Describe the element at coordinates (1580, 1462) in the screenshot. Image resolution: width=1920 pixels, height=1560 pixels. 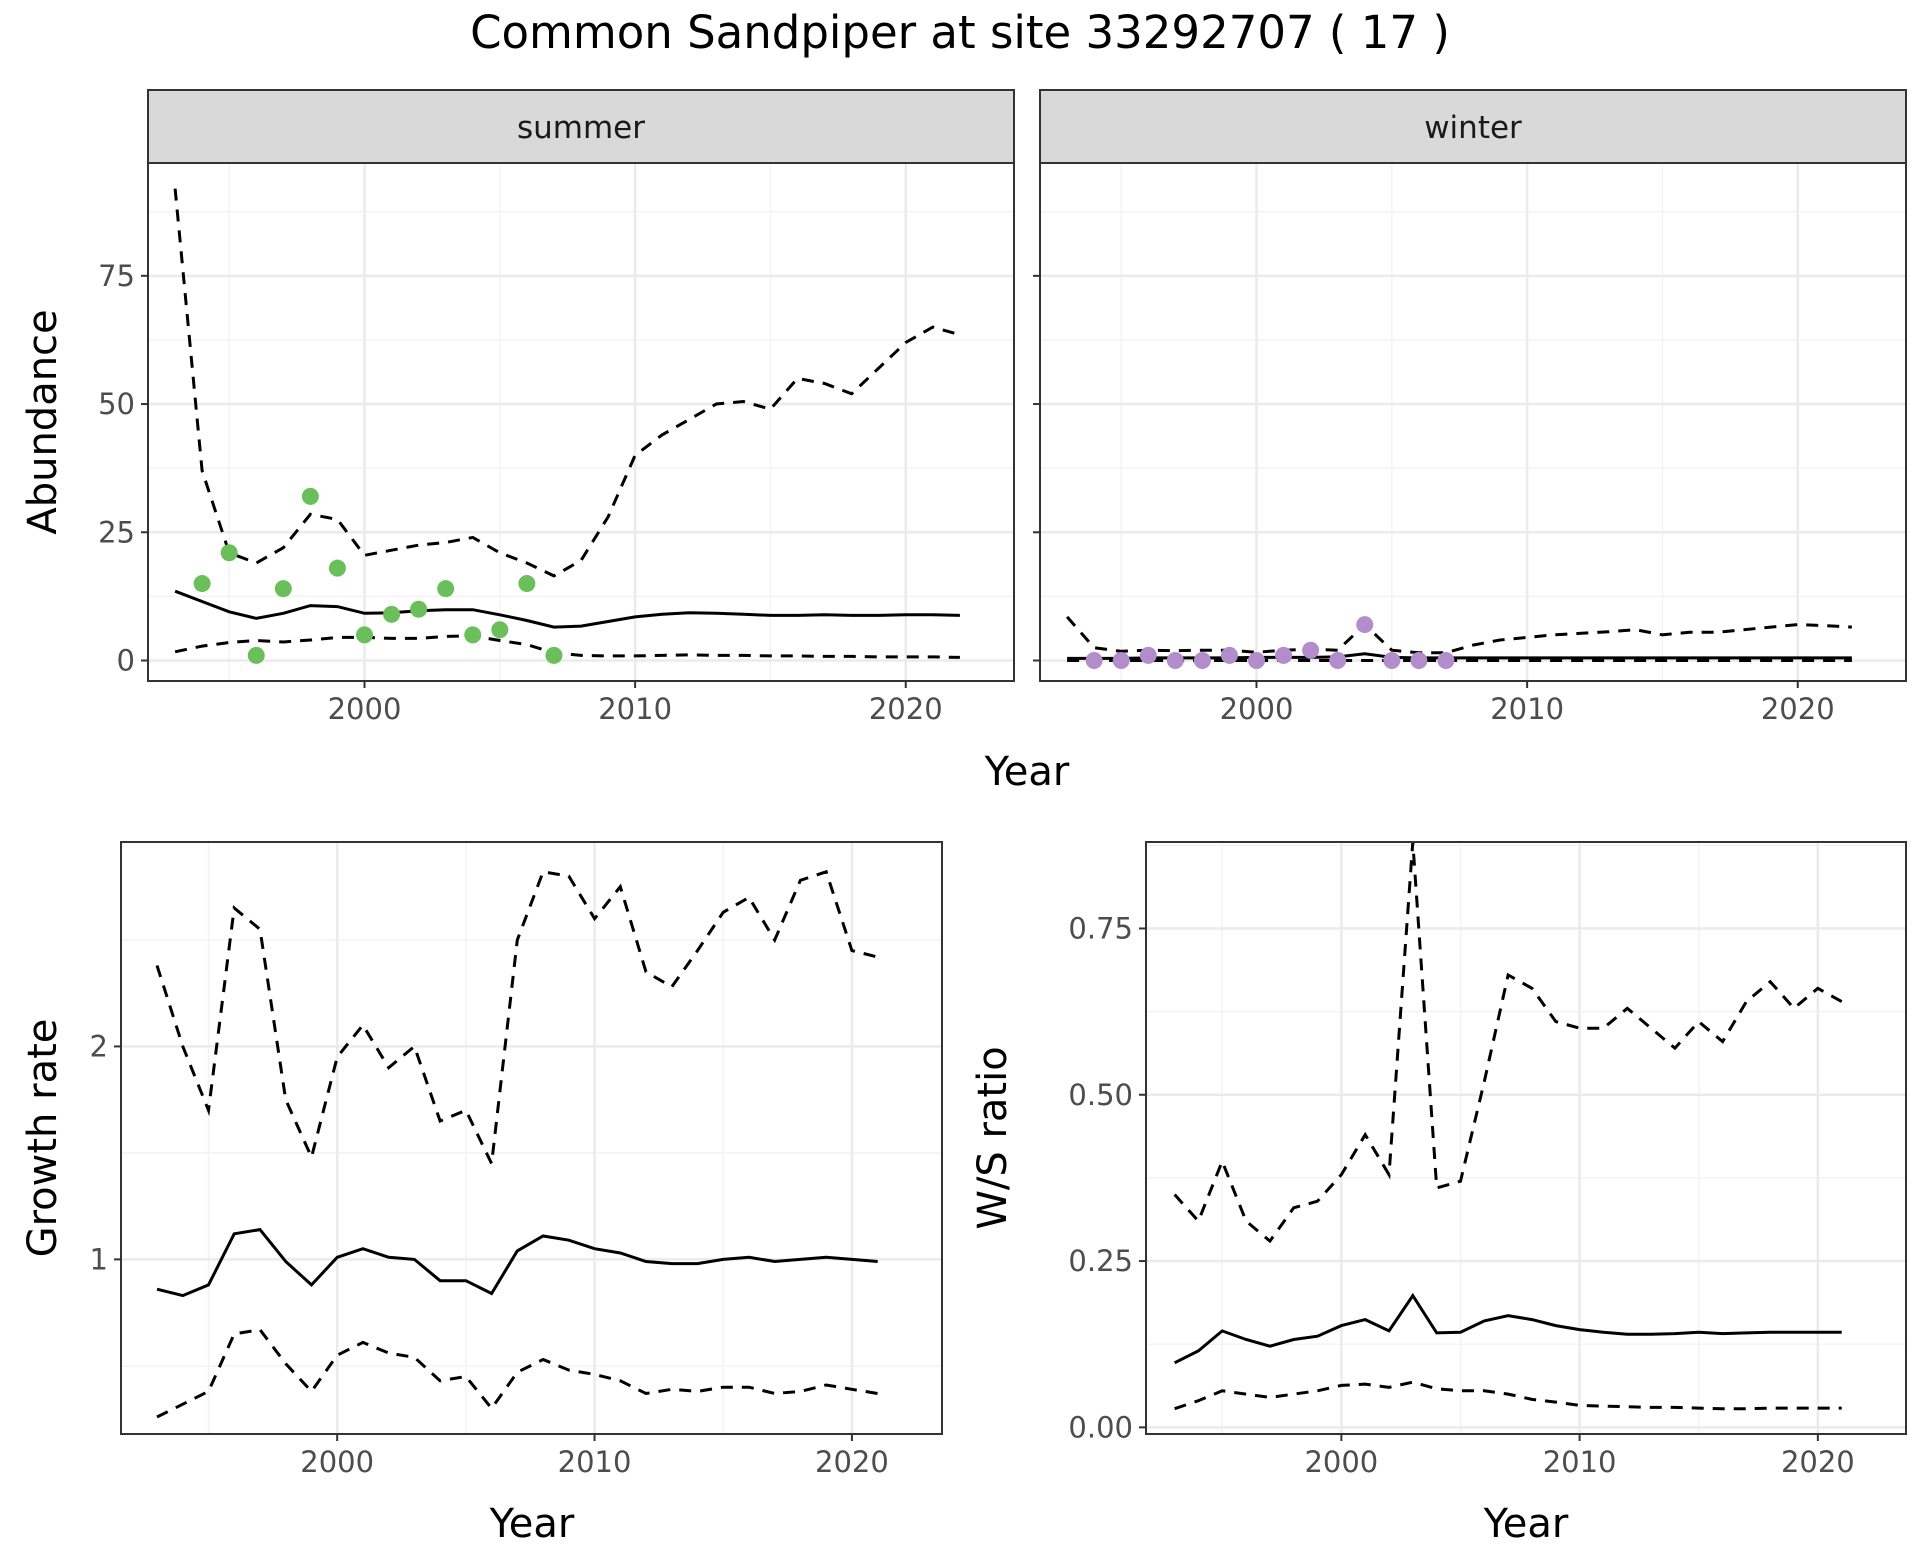
I see `ratio-x-tick-label: 2010` at that location.